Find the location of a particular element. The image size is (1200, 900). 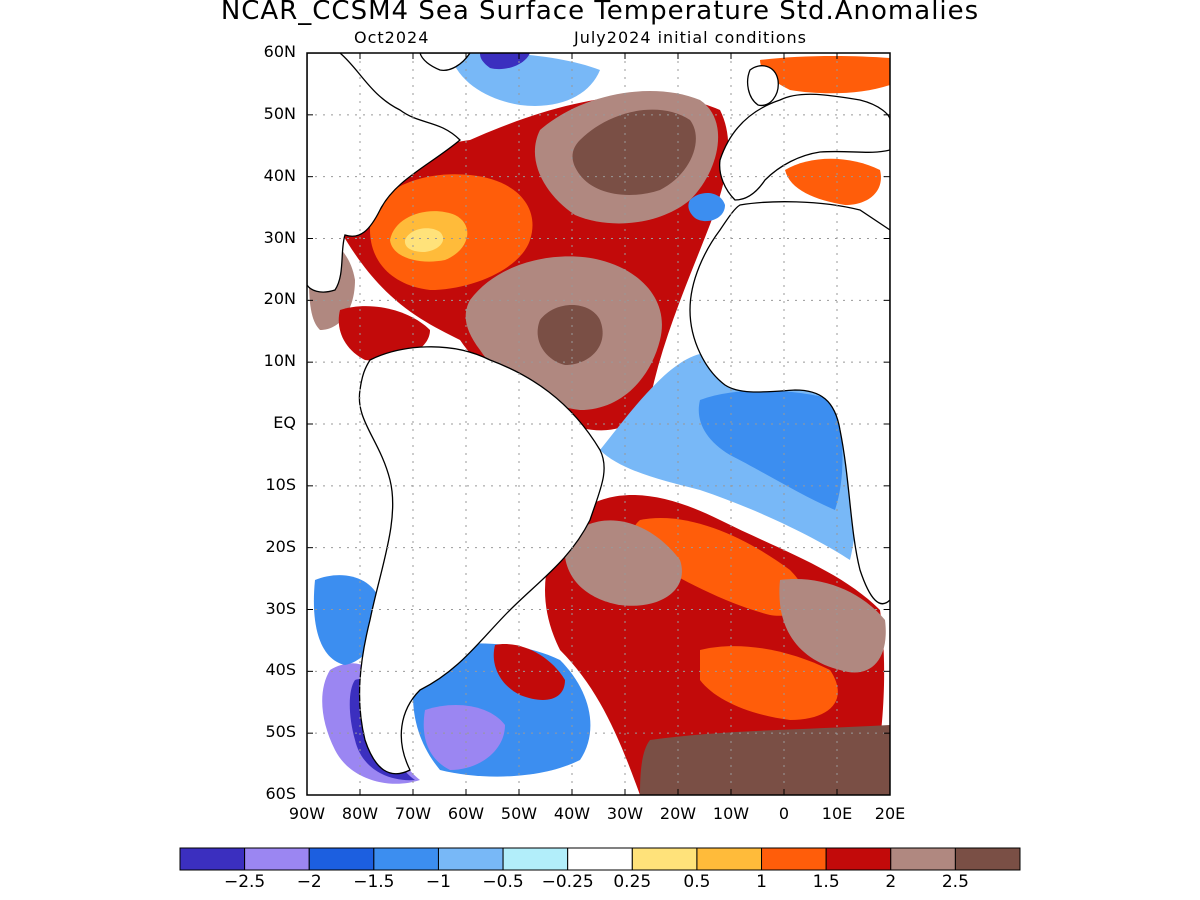

caribbean-red is located at coordinates (384, 333).